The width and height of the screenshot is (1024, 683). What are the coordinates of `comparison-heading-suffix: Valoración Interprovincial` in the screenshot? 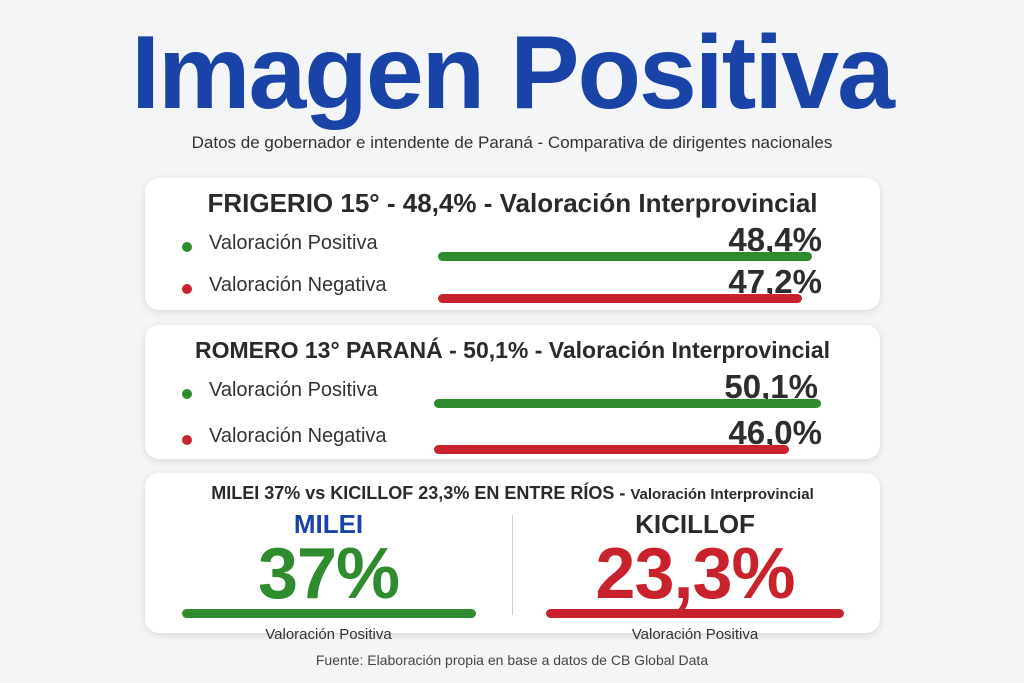 It's located at (722, 494).